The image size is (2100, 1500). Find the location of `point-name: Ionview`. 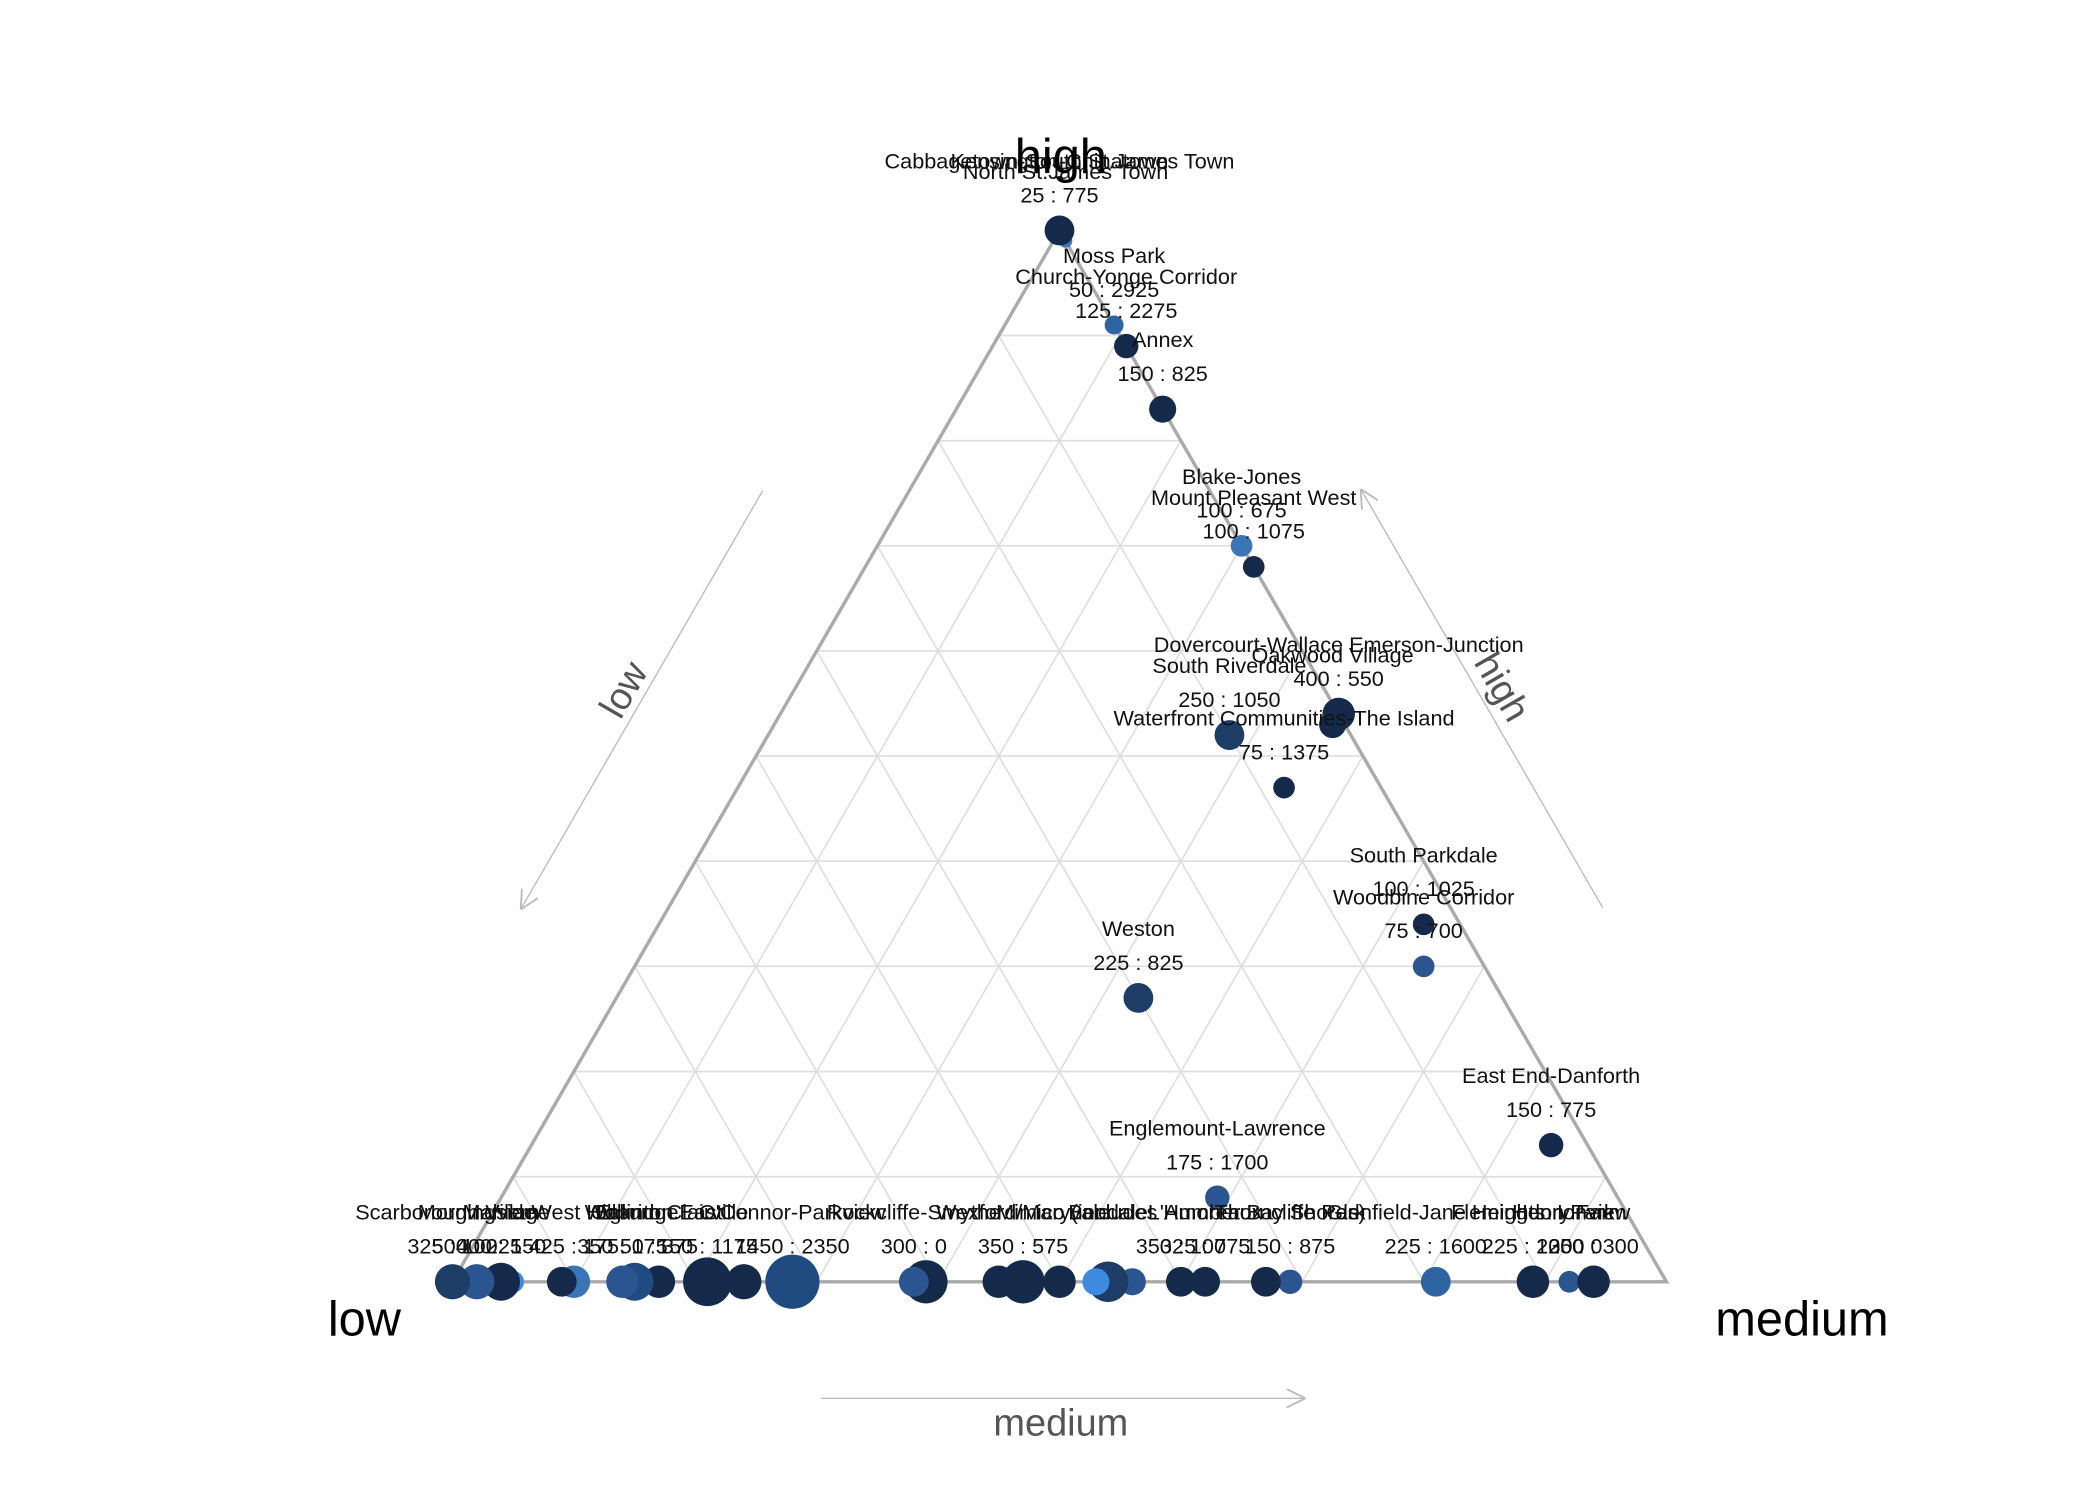

point-name: Ionview is located at coordinates (1594, 1212).